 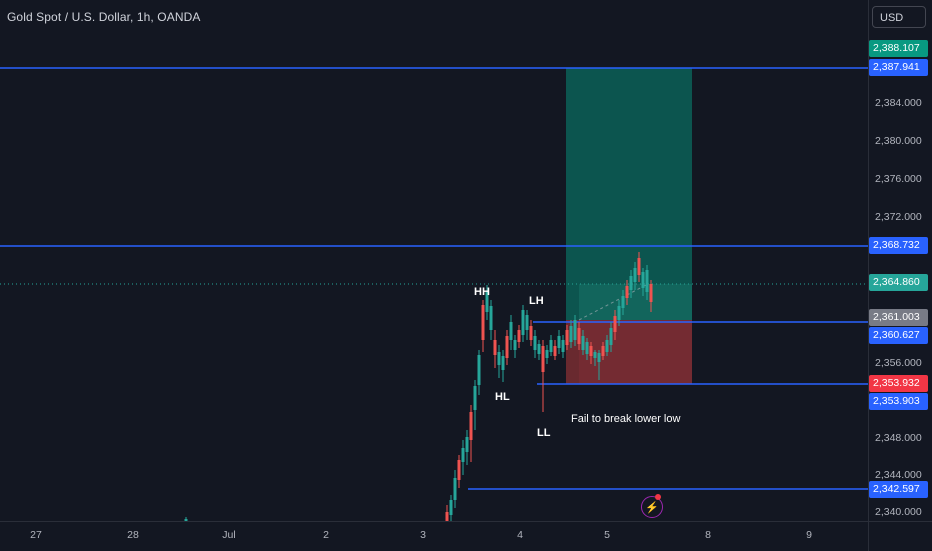 What do you see at coordinates (326, 535) in the screenshot?
I see `time-label: 2` at bounding box center [326, 535].